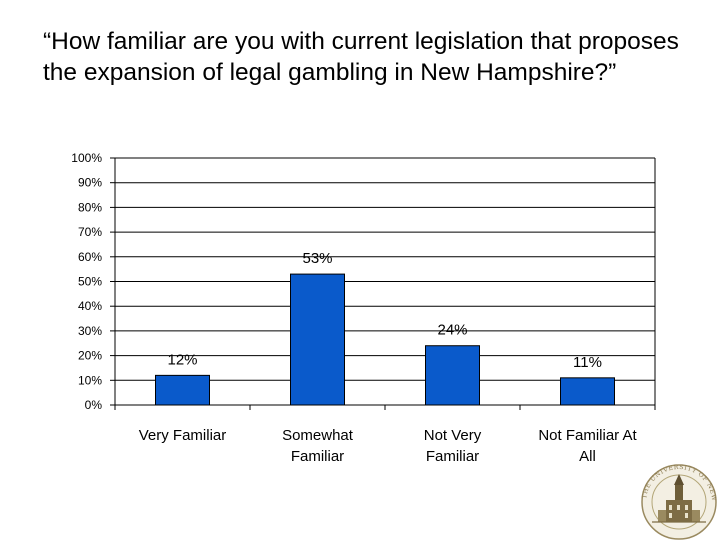 This screenshot has height=540, width=720. I want to click on x-category-label: Not Familiar At All, so click(587, 446).